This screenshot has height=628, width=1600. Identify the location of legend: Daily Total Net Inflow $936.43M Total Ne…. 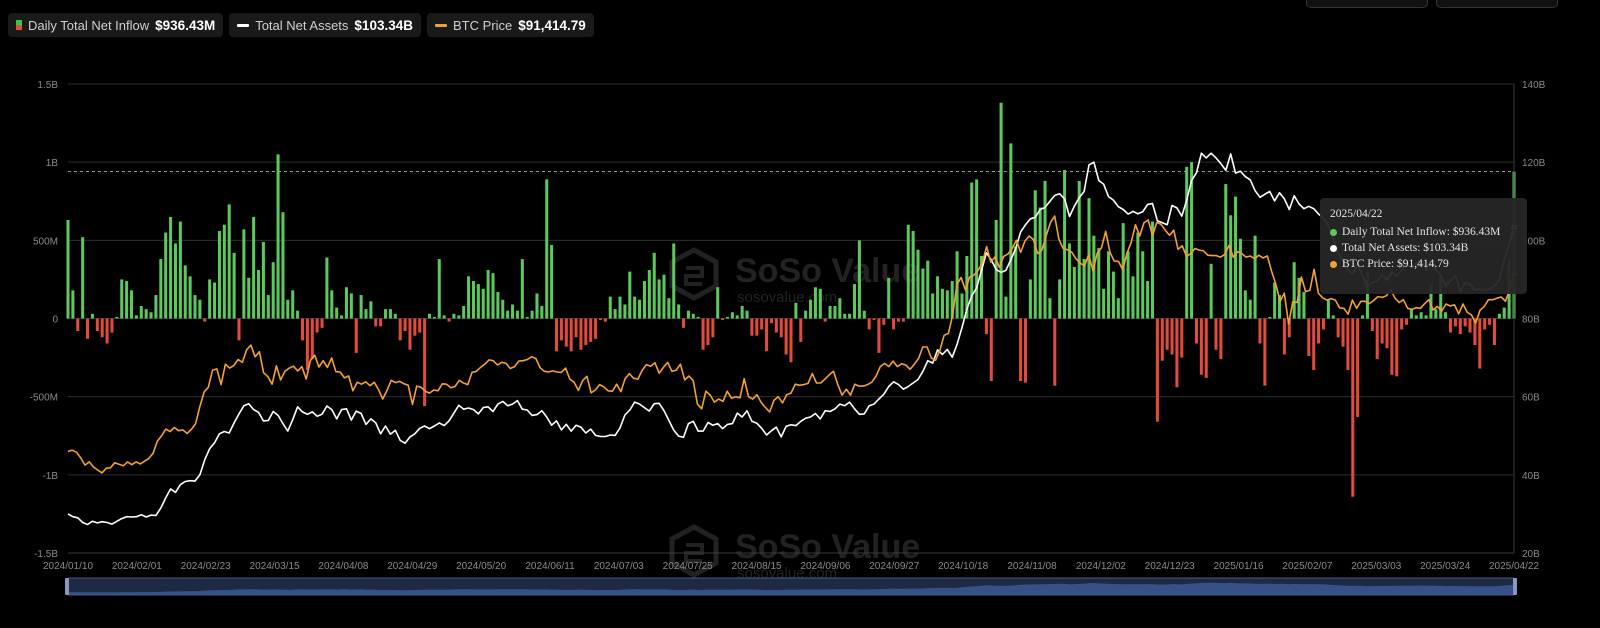
(301, 25).